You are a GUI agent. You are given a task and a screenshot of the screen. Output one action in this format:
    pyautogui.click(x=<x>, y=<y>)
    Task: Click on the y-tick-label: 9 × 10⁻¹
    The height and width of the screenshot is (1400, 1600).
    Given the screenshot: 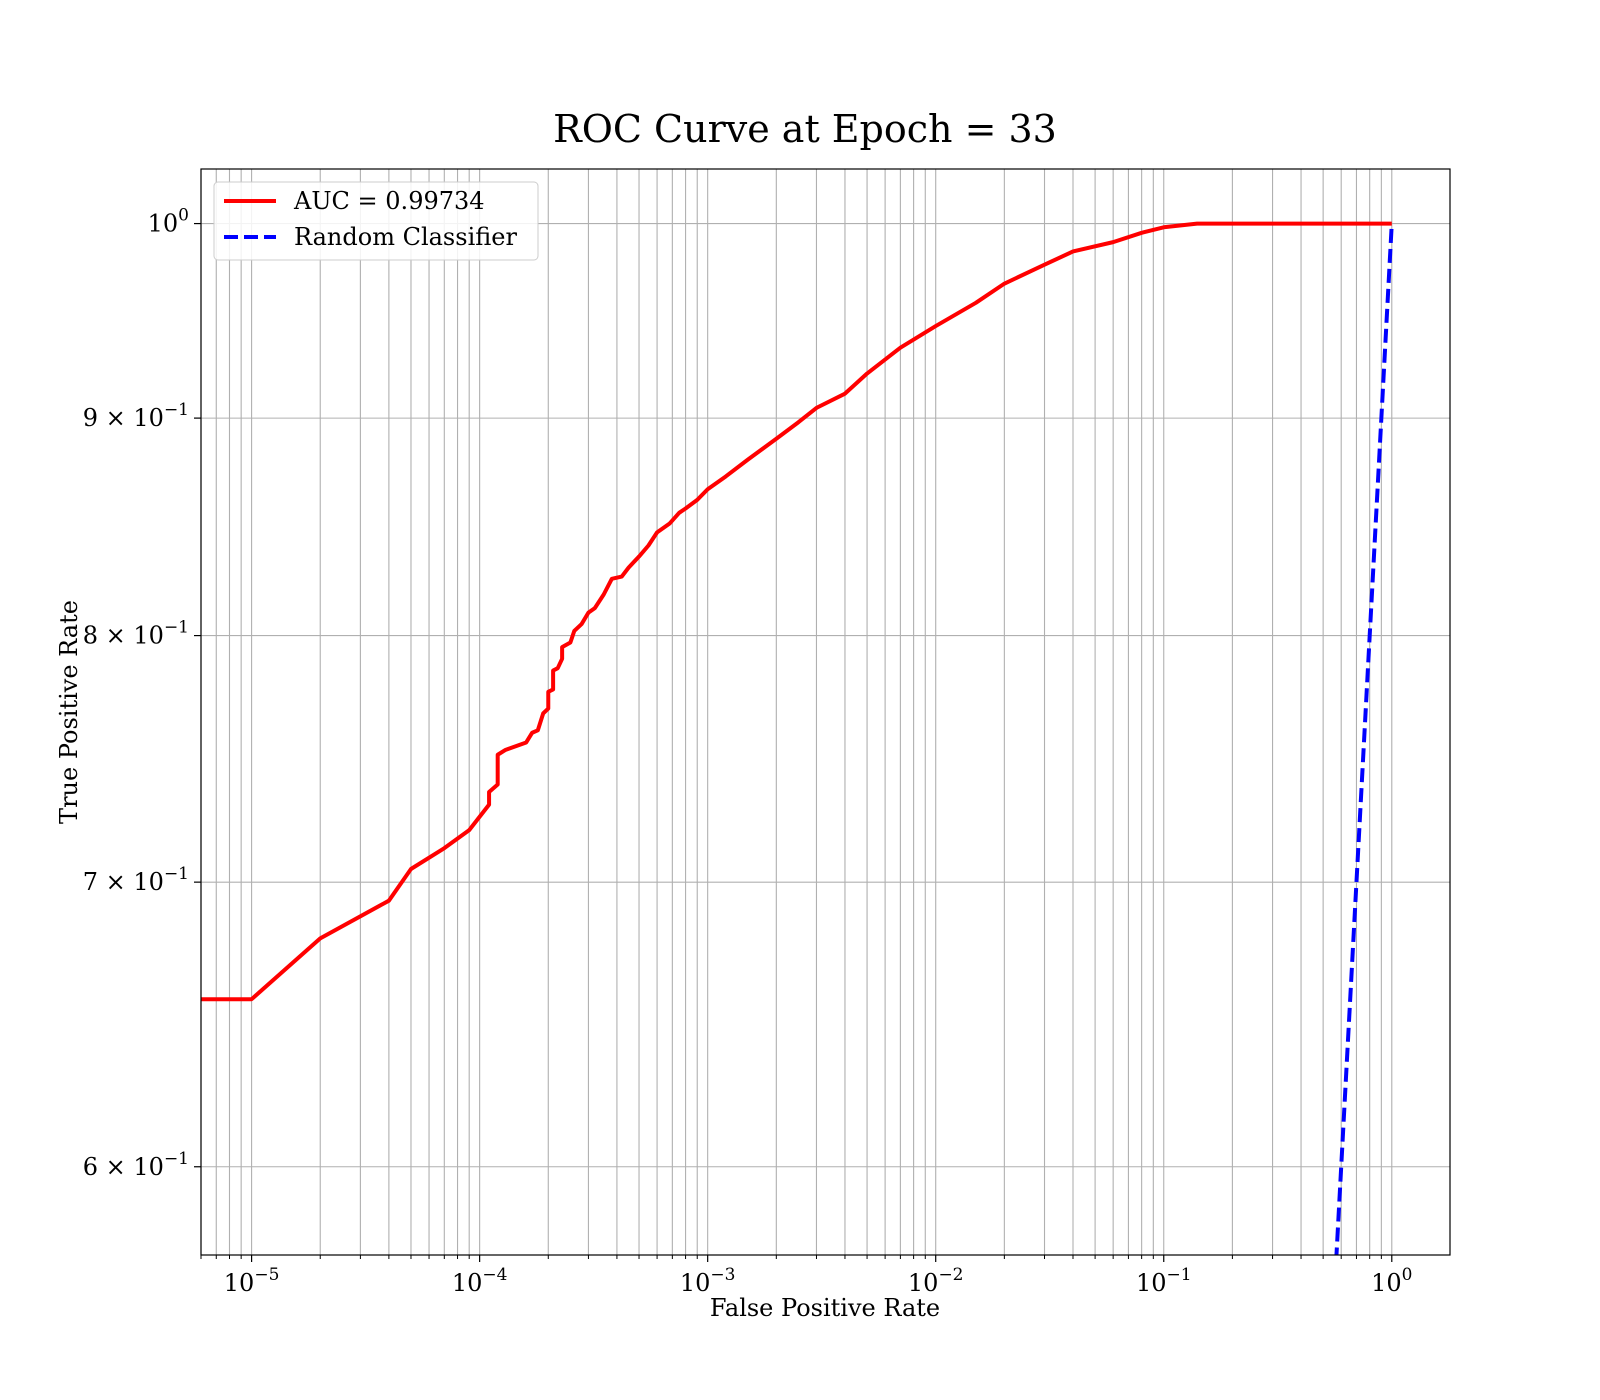 What is the action you would take?
    pyautogui.click(x=136, y=416)
    